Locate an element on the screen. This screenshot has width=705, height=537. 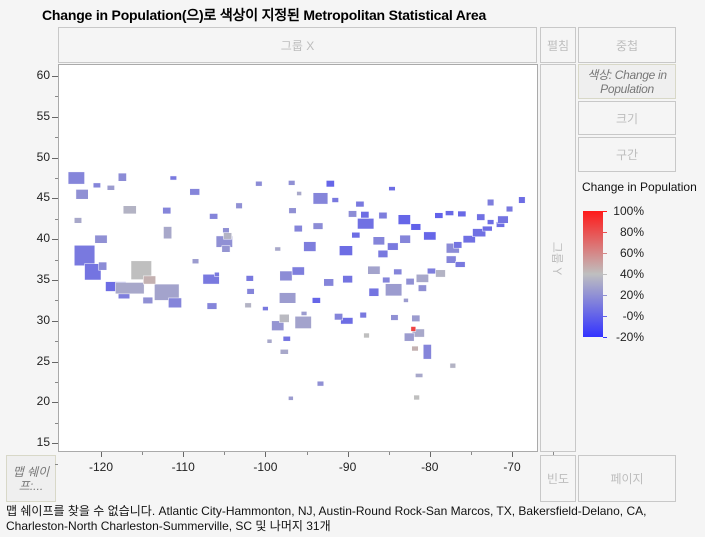
wrap-dropzone: 펼침 is located at coordinates (558, 45).